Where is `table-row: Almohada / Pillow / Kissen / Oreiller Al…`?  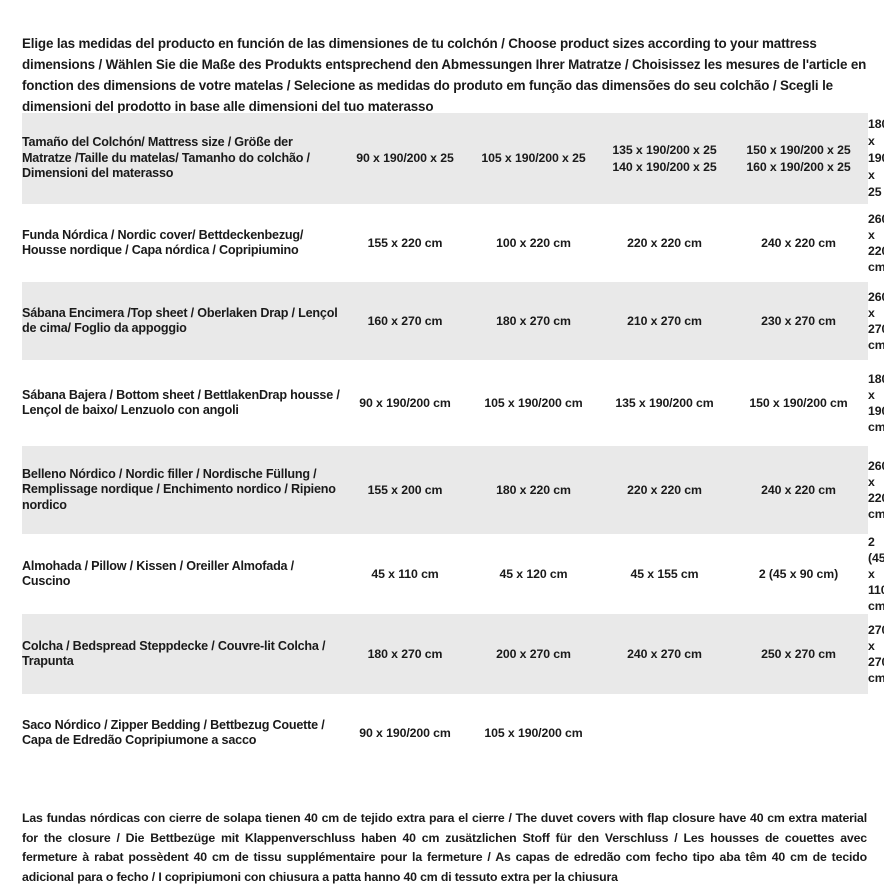
table-row: Almohada / Pillow / Kissen / Oreiller Al… is located at coordinates (453, 574).